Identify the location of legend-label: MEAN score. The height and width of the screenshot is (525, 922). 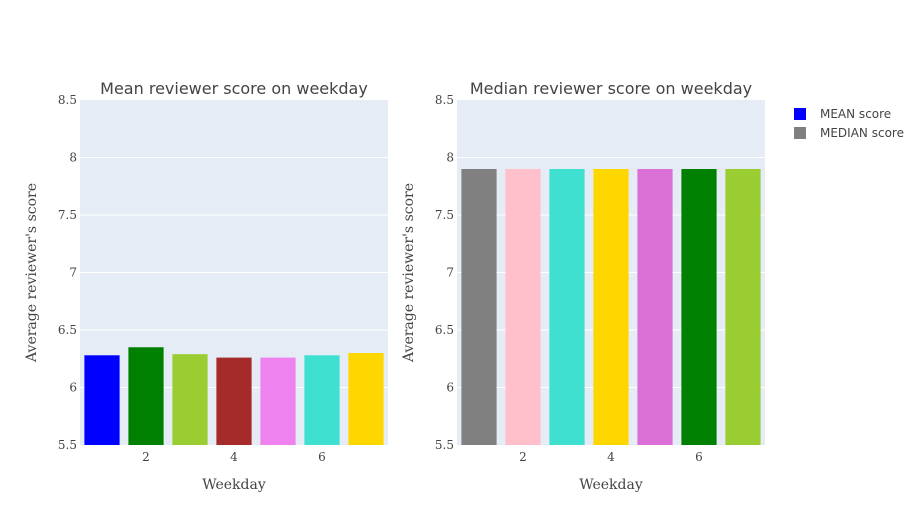
(855, 114).